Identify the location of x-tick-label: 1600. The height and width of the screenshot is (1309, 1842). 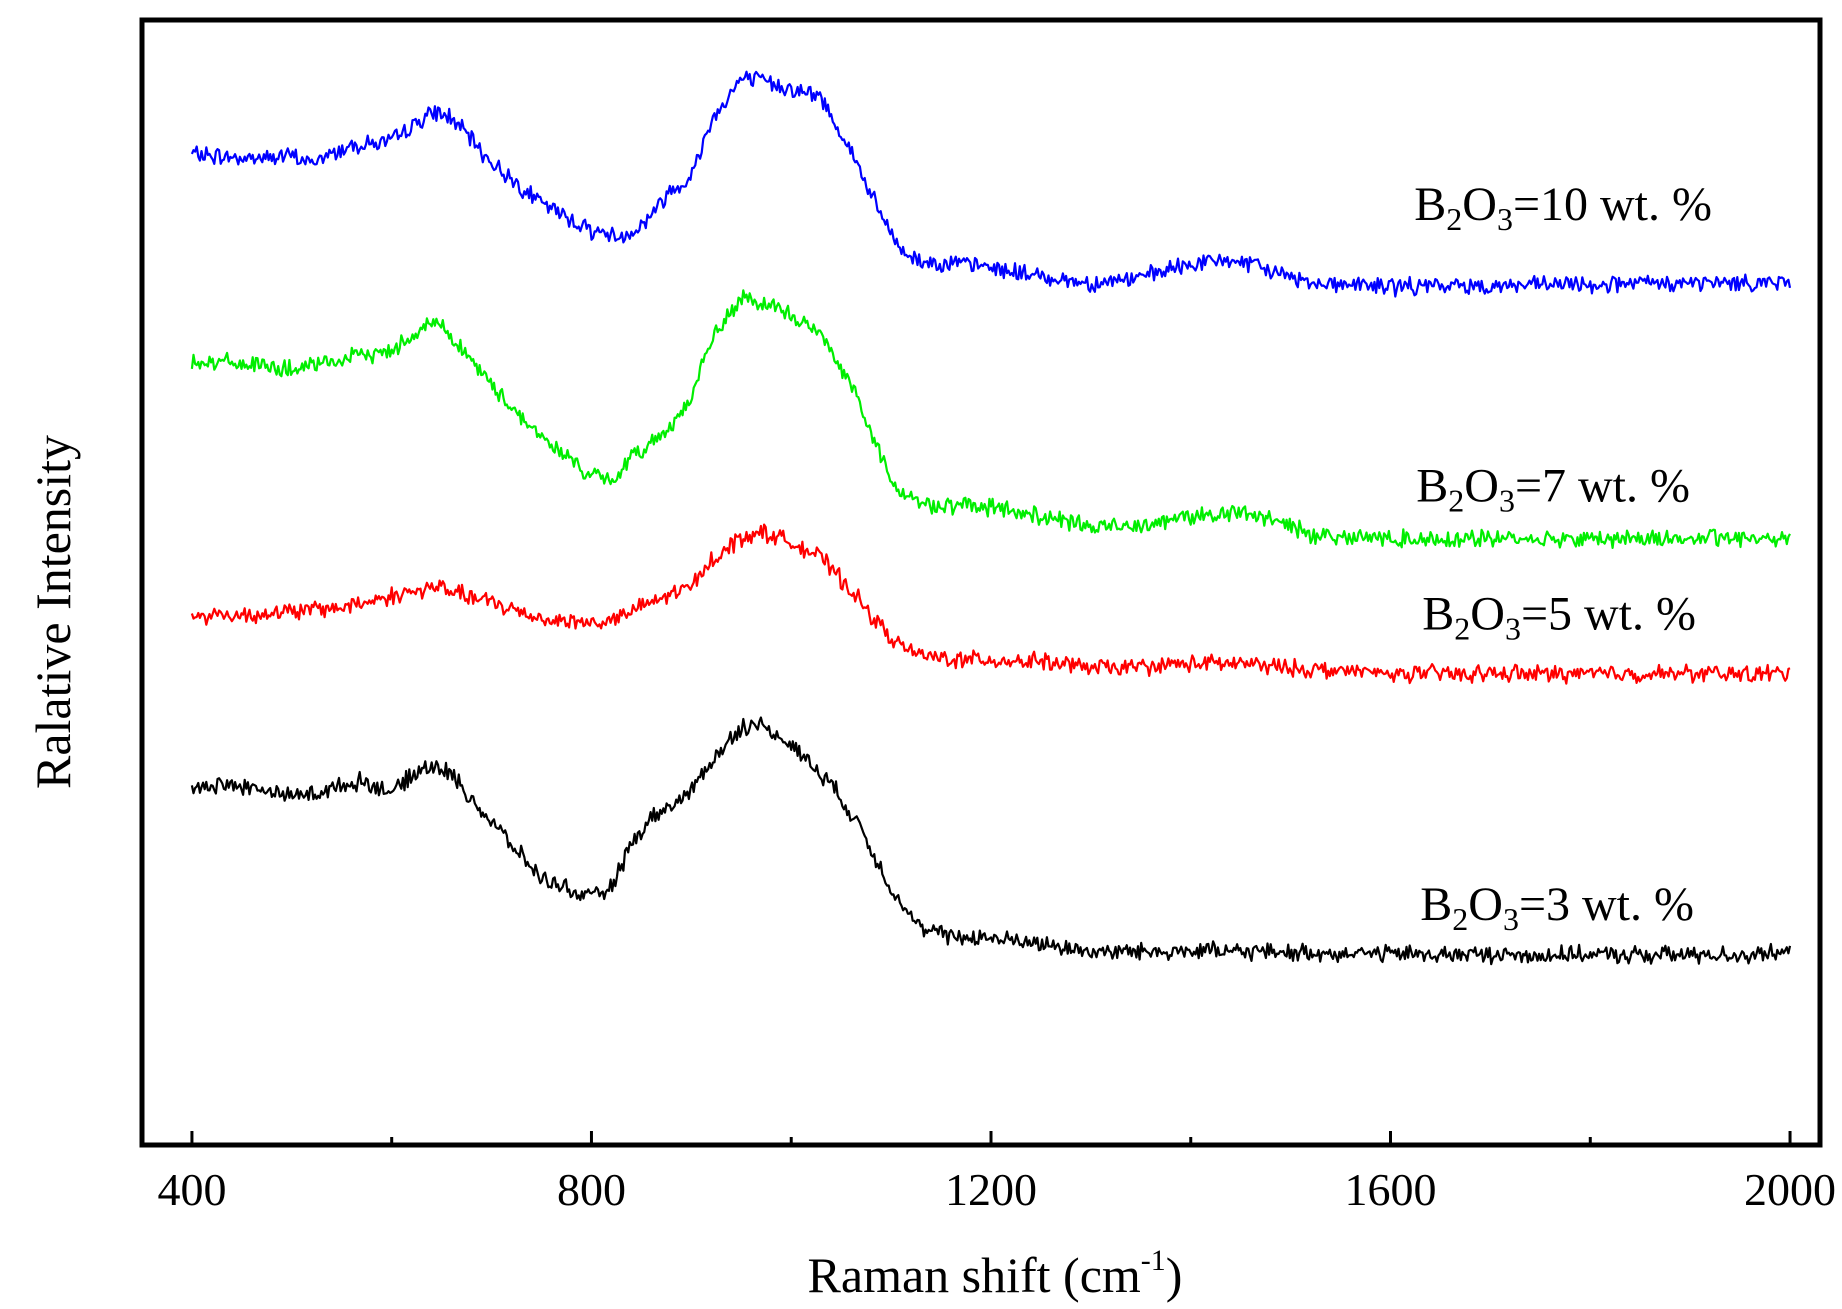
(1391, 1189).